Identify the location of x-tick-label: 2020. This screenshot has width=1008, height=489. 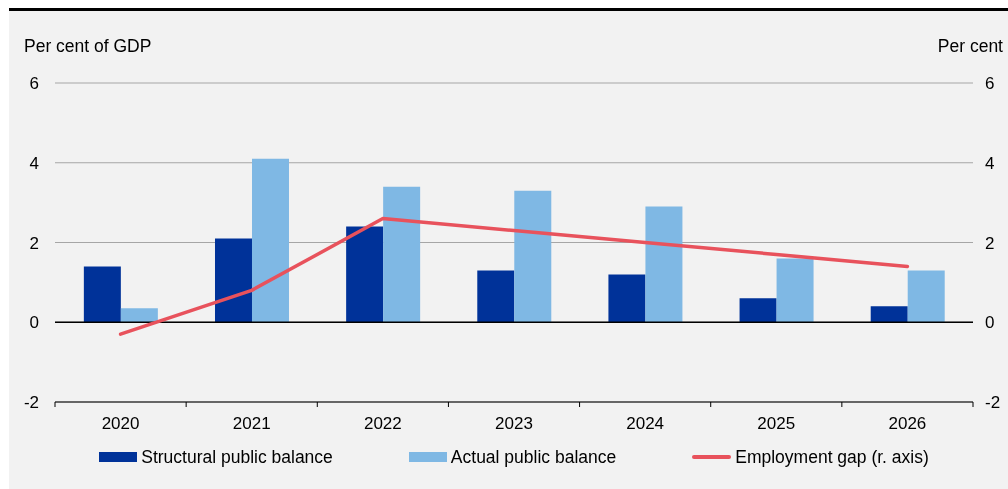
(120, 423).